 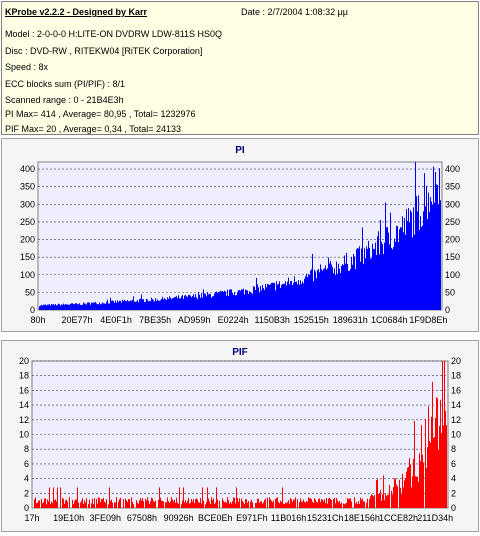 What do you see at coordinates (30, 292) in the screenshot?
I see `y-tick-label-left: 50` at bounding box center [30, 292].